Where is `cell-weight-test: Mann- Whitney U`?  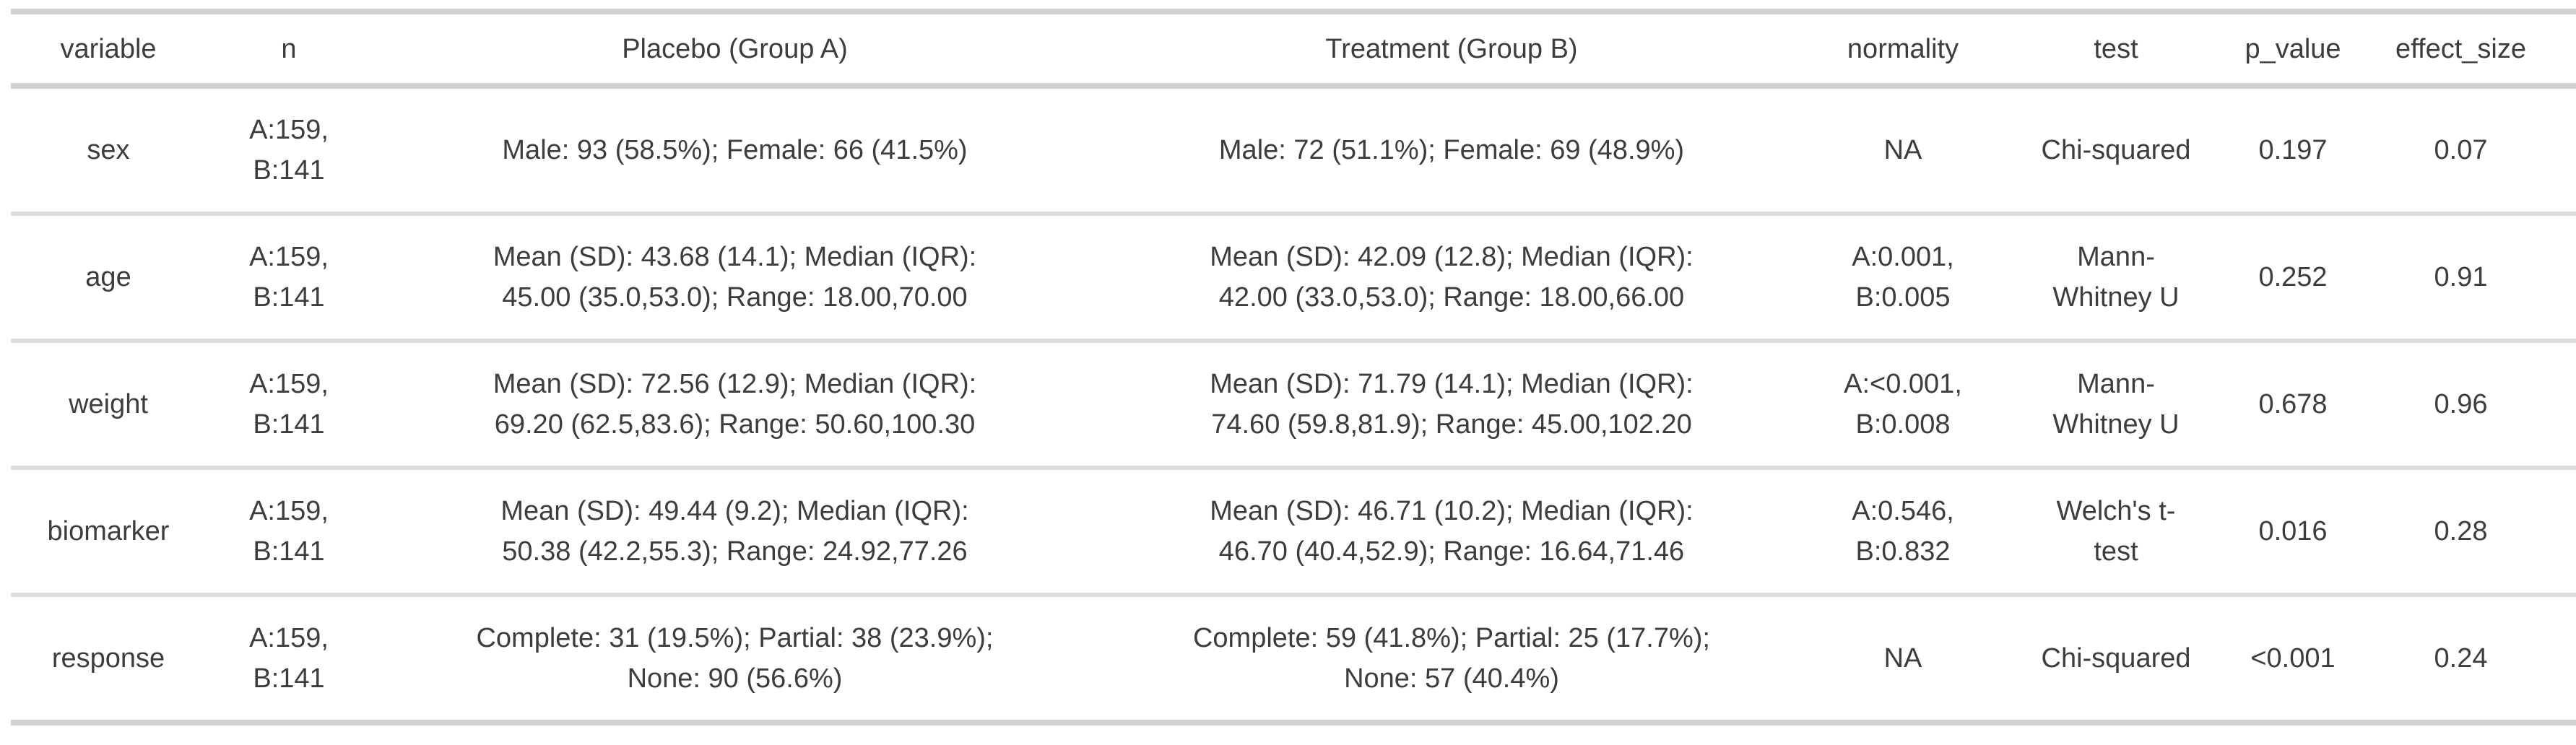 cell-weight-test: Mann- Whitney U is located at coordinates (2116, 405).